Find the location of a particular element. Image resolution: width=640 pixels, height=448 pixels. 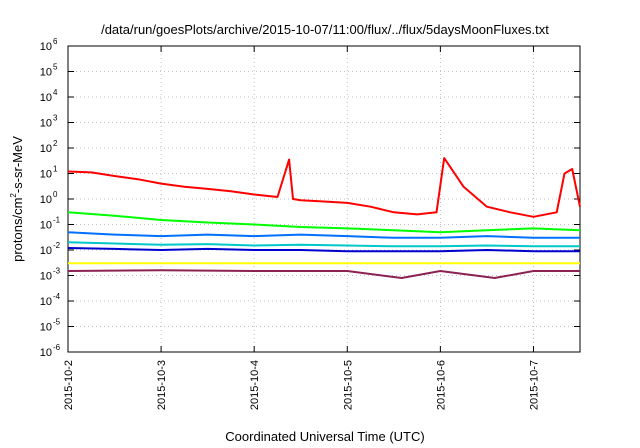

y-tick-exponent: -1 is located at coordinates (57, 220).